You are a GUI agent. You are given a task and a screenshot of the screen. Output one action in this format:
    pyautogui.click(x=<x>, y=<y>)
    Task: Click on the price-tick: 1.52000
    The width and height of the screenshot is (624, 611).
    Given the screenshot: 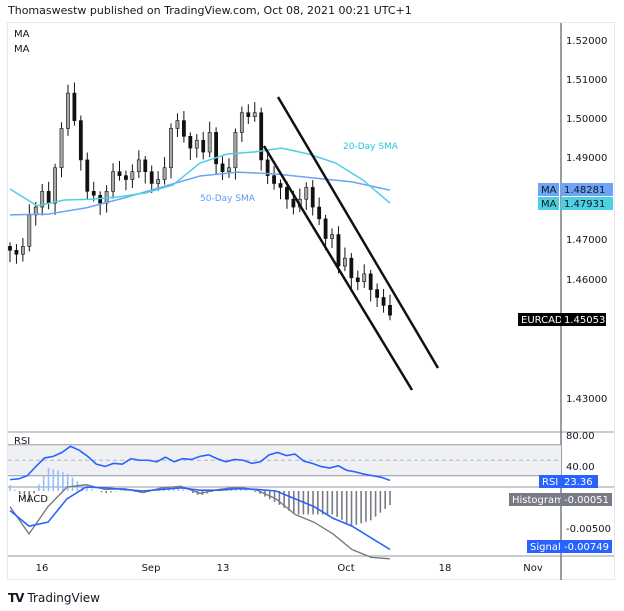 What is the action you would take?
    pyautogui.click(x=587, y=41)
    